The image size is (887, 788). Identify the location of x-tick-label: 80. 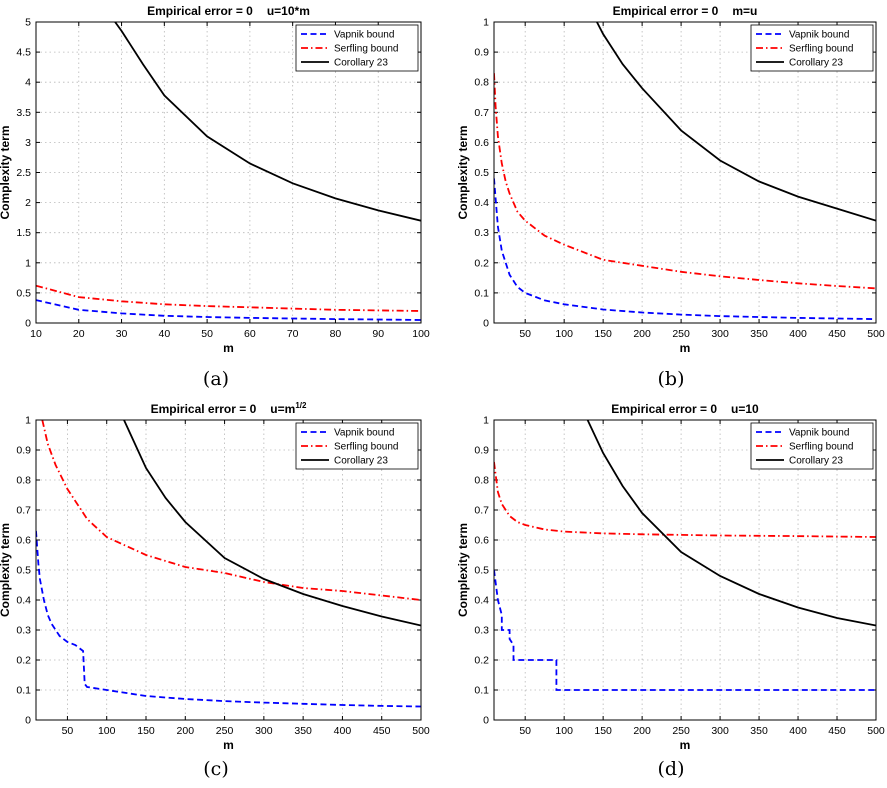
(336, 334).